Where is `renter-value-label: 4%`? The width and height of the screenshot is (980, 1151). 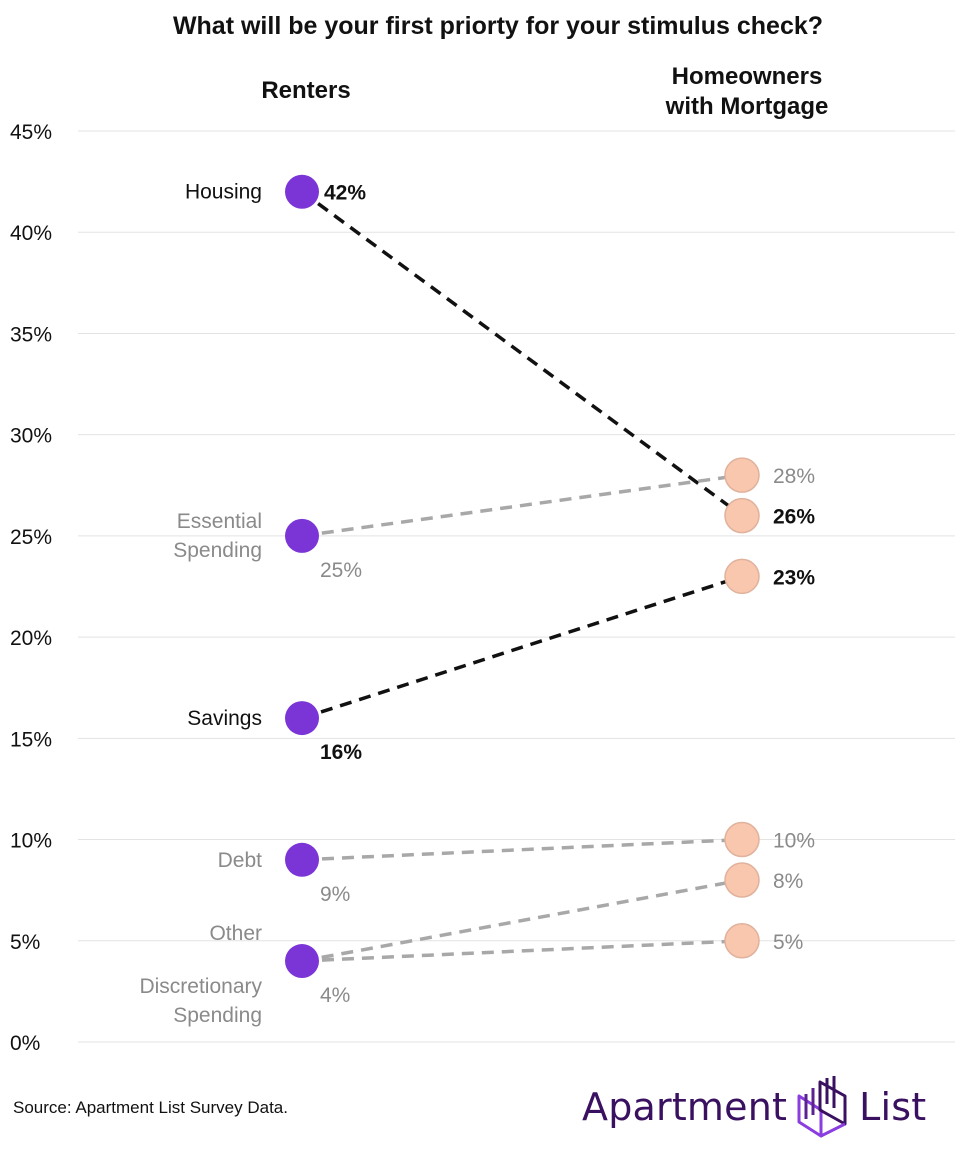
renter-value-label: 4% is located at coordinates (335, 995).